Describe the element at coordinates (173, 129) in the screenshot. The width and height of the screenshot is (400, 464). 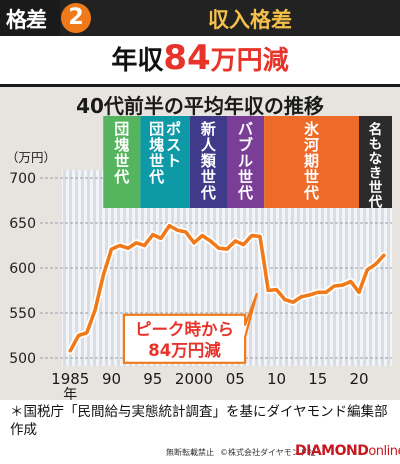
I see `era-label-char: ポ` at that location.